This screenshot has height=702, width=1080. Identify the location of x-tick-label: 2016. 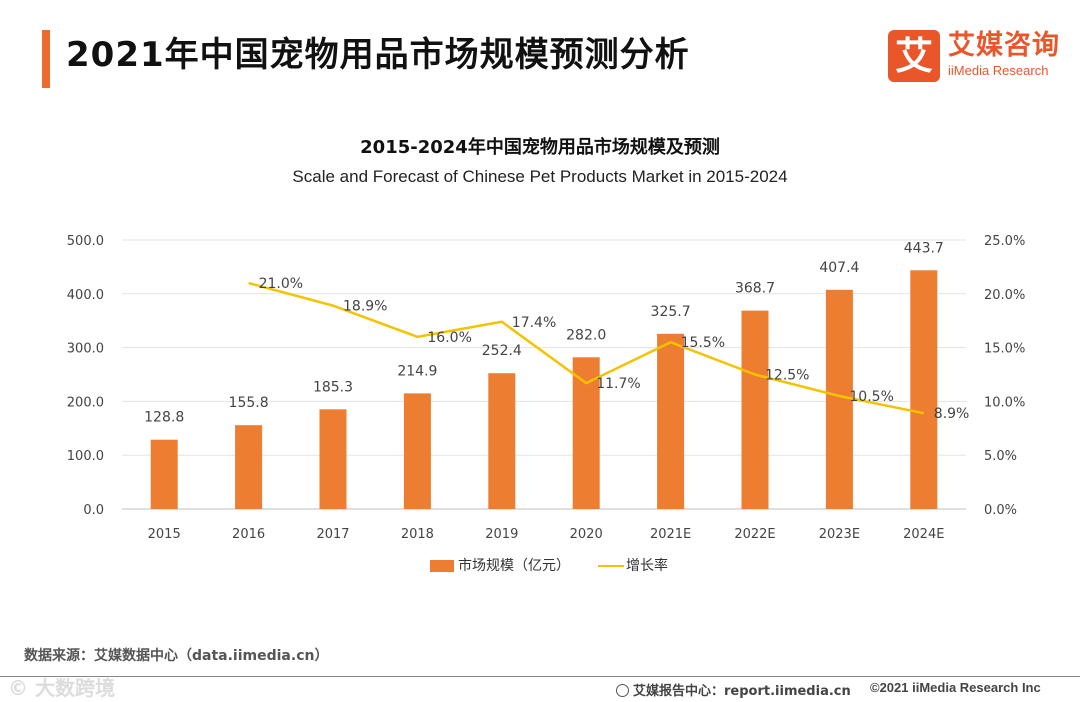
(248, 534).